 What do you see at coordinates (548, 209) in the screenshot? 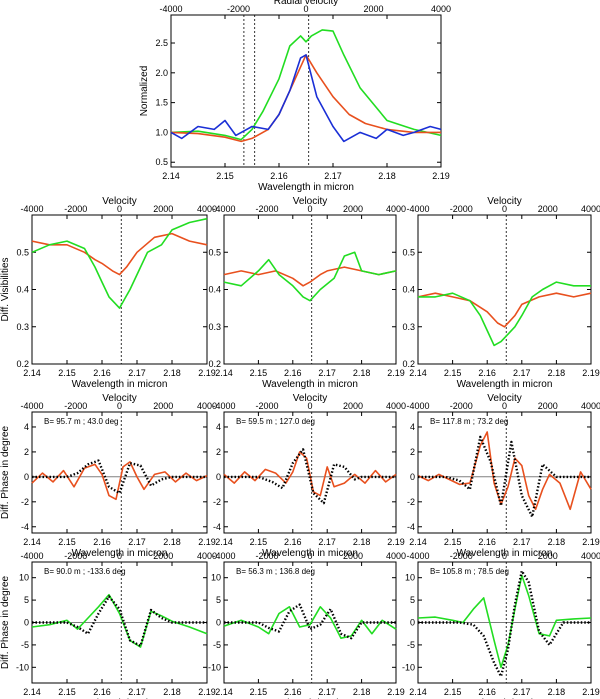
I see `vis3-top-tick-label: 2000` at bounding box center [548, 209].